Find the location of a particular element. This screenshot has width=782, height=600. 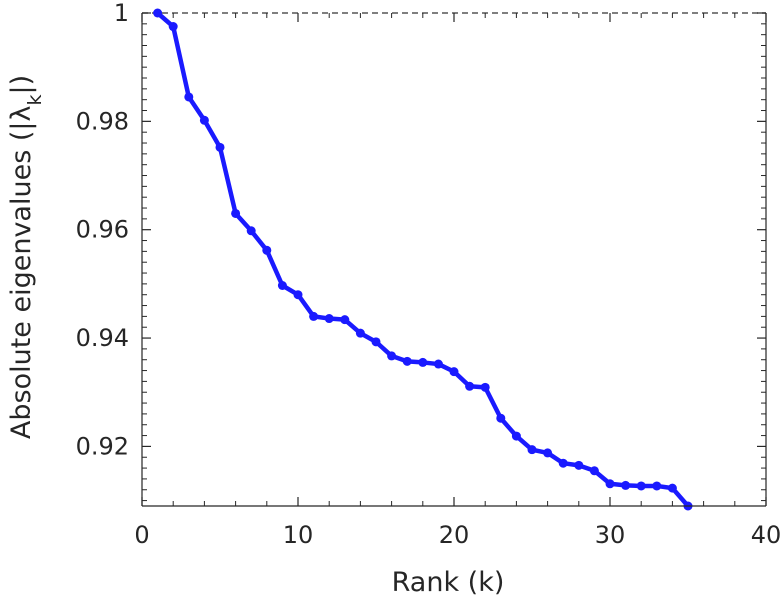

y-tick-label: 0.96 is located at coordinates (102, 230).